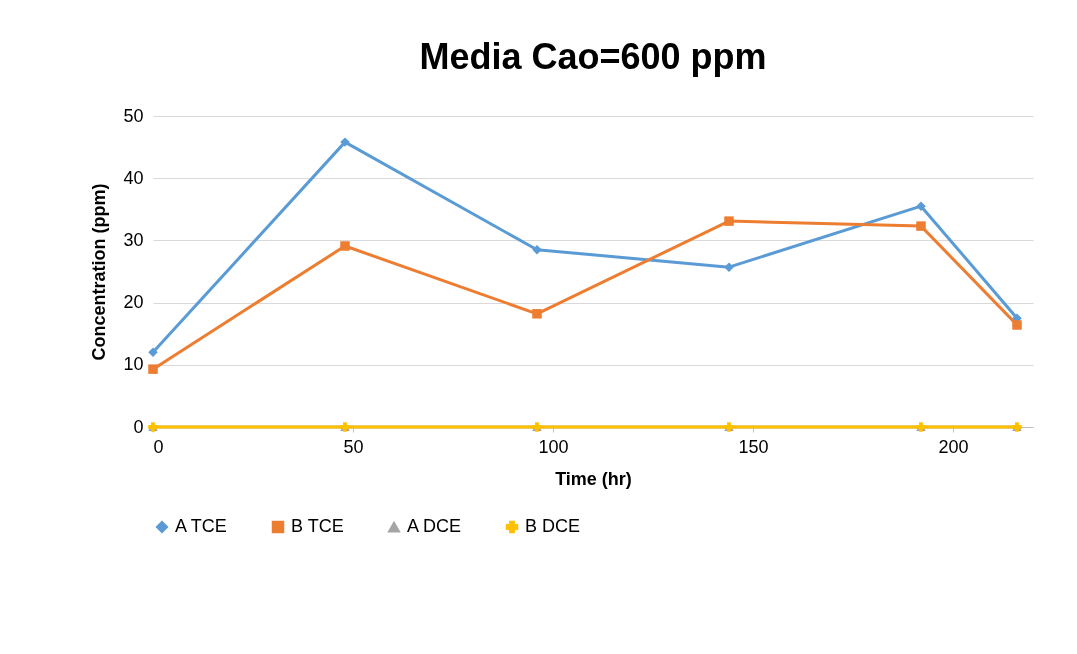  What do you see at coordinates (553, 446) in the screenshot?
I see `x-tick-label: 100` at bounding box center [553, 446].